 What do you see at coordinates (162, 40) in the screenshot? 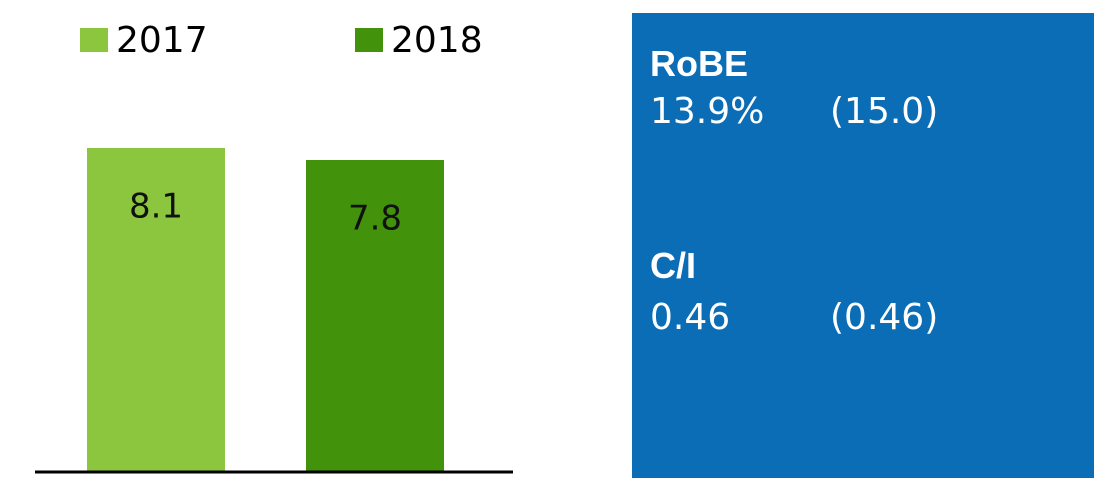
I see `legend-label: 2017` at bounding box center [162, 40].